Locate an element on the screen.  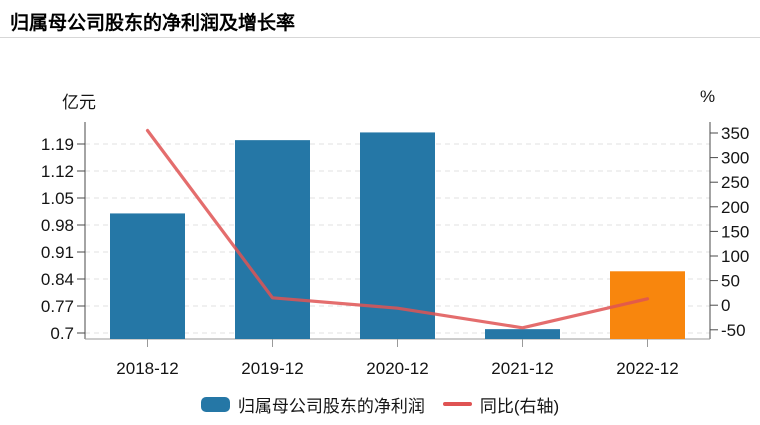
title-divider is located at coordinates (380, 37).